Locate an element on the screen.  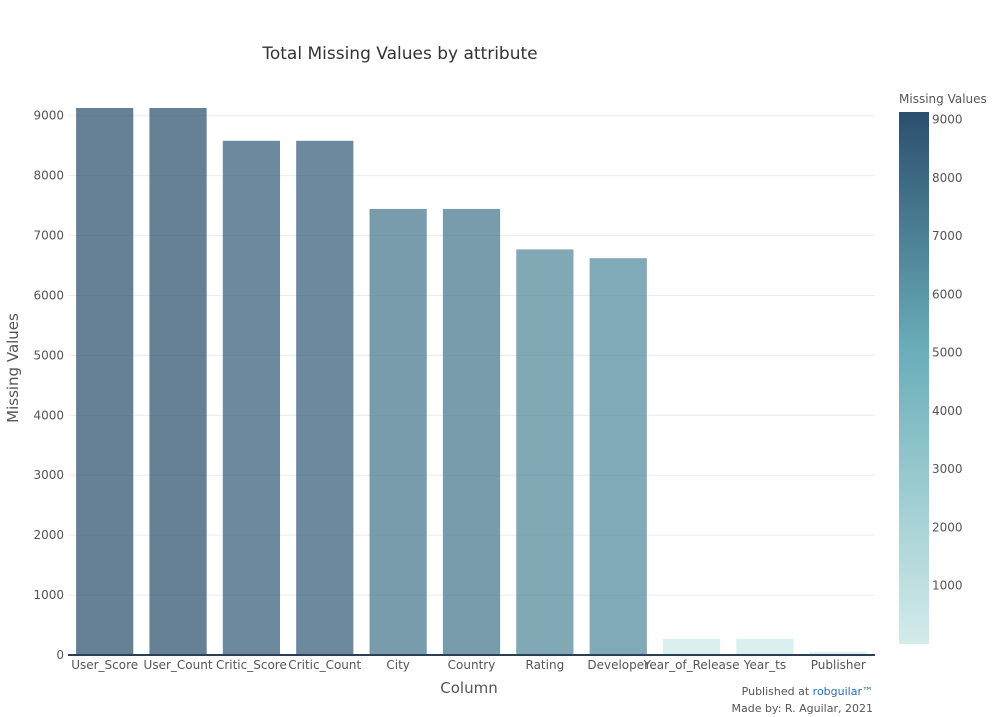
x-tick-label: Developer is located at coordinates (618, 665).